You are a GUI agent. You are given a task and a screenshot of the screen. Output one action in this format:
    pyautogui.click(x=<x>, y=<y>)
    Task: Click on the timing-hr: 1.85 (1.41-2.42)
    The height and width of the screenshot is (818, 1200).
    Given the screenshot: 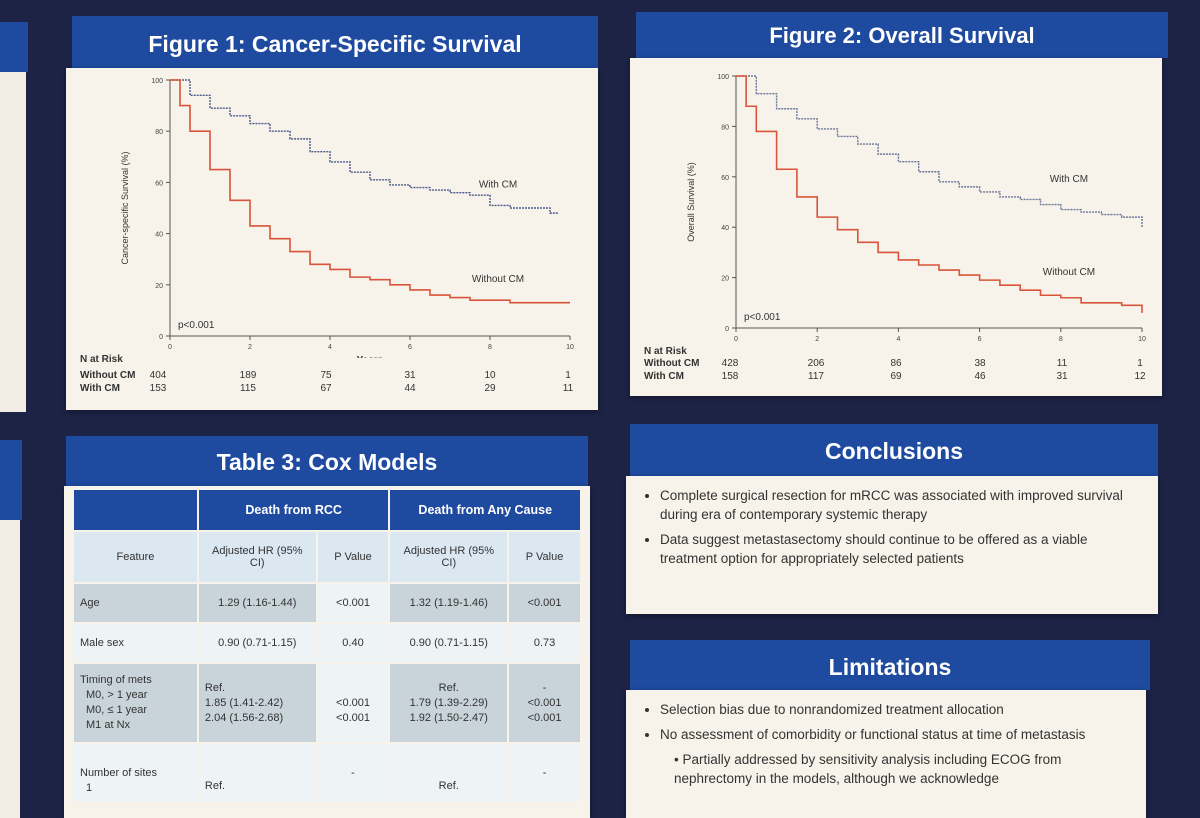 What is the action you would take?
    pyautogui.click(x=244, y=702)
    